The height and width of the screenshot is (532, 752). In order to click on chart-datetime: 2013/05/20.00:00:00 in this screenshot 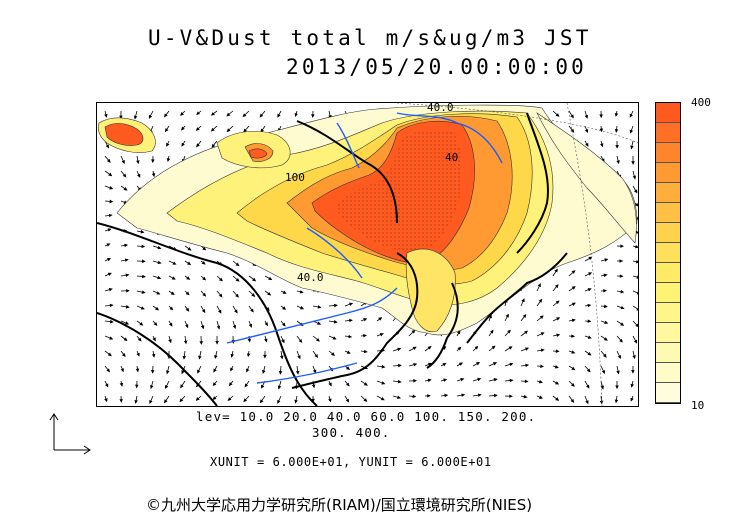, I will do `click(437, 67)`.